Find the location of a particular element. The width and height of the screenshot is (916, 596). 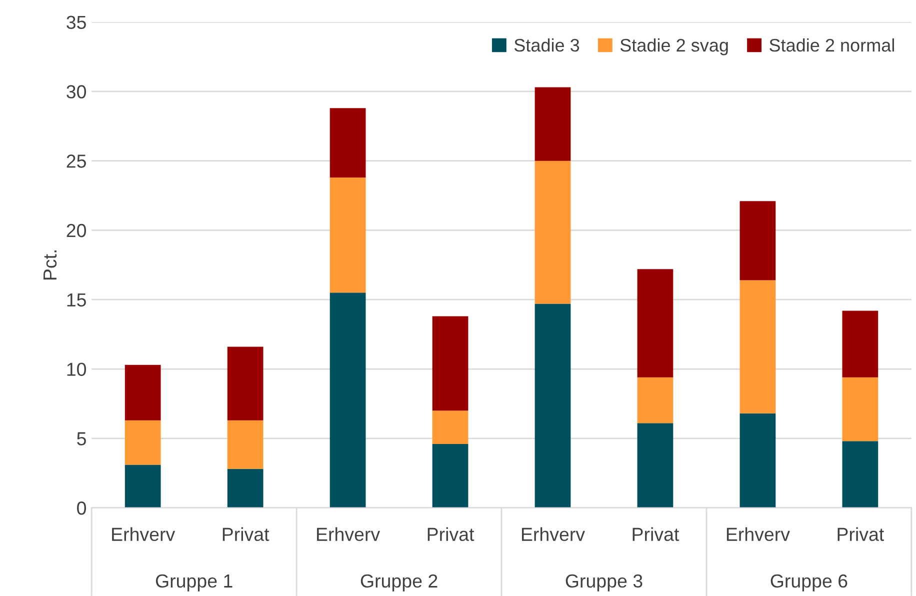

legend-label: Stadie 2 svag is located at coordinates (674, 47).